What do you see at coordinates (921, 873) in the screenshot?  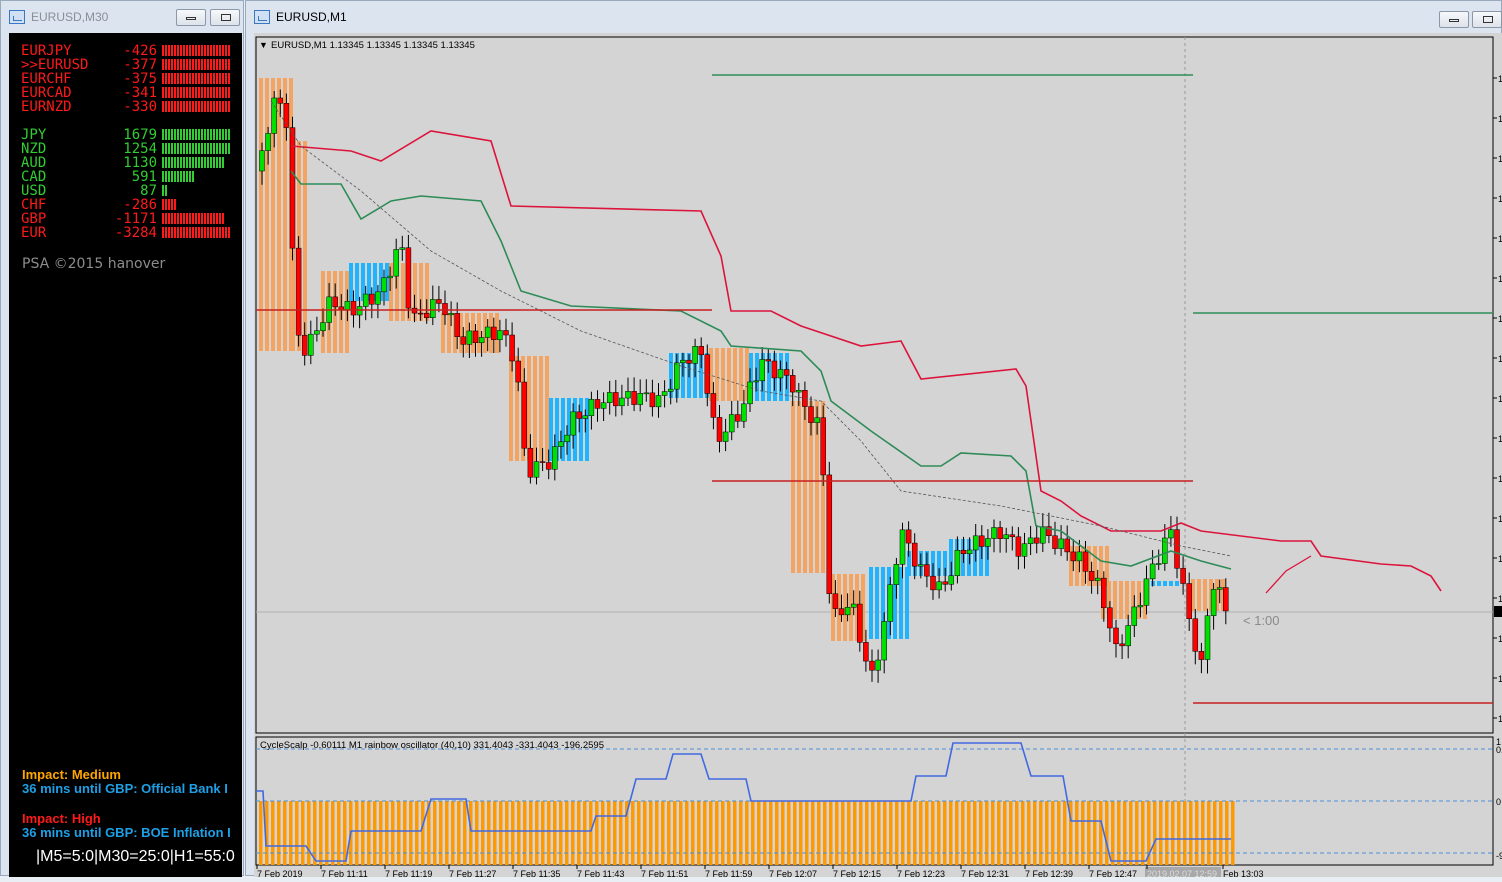 I see `time-label: 7 Feb 12:23` at bounding box center [921, 873].